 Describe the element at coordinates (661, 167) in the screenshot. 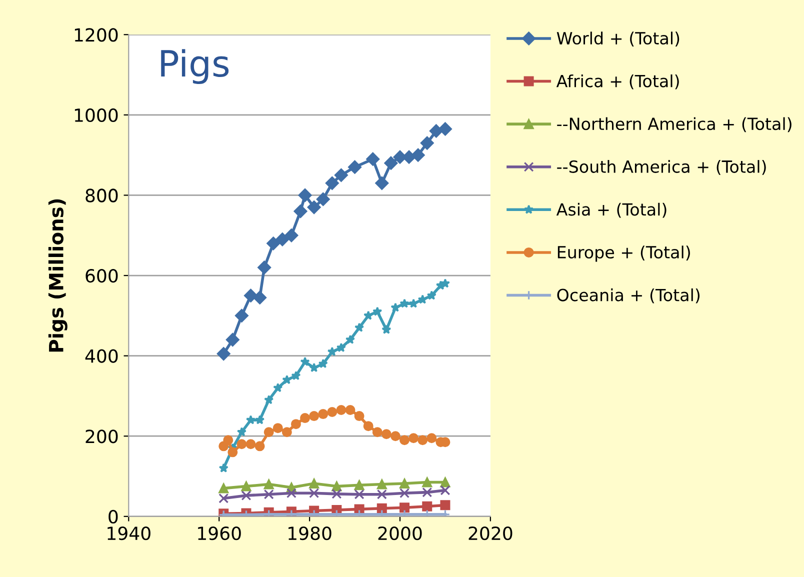

I see `legend-label: --South America + (Total)` at that location.